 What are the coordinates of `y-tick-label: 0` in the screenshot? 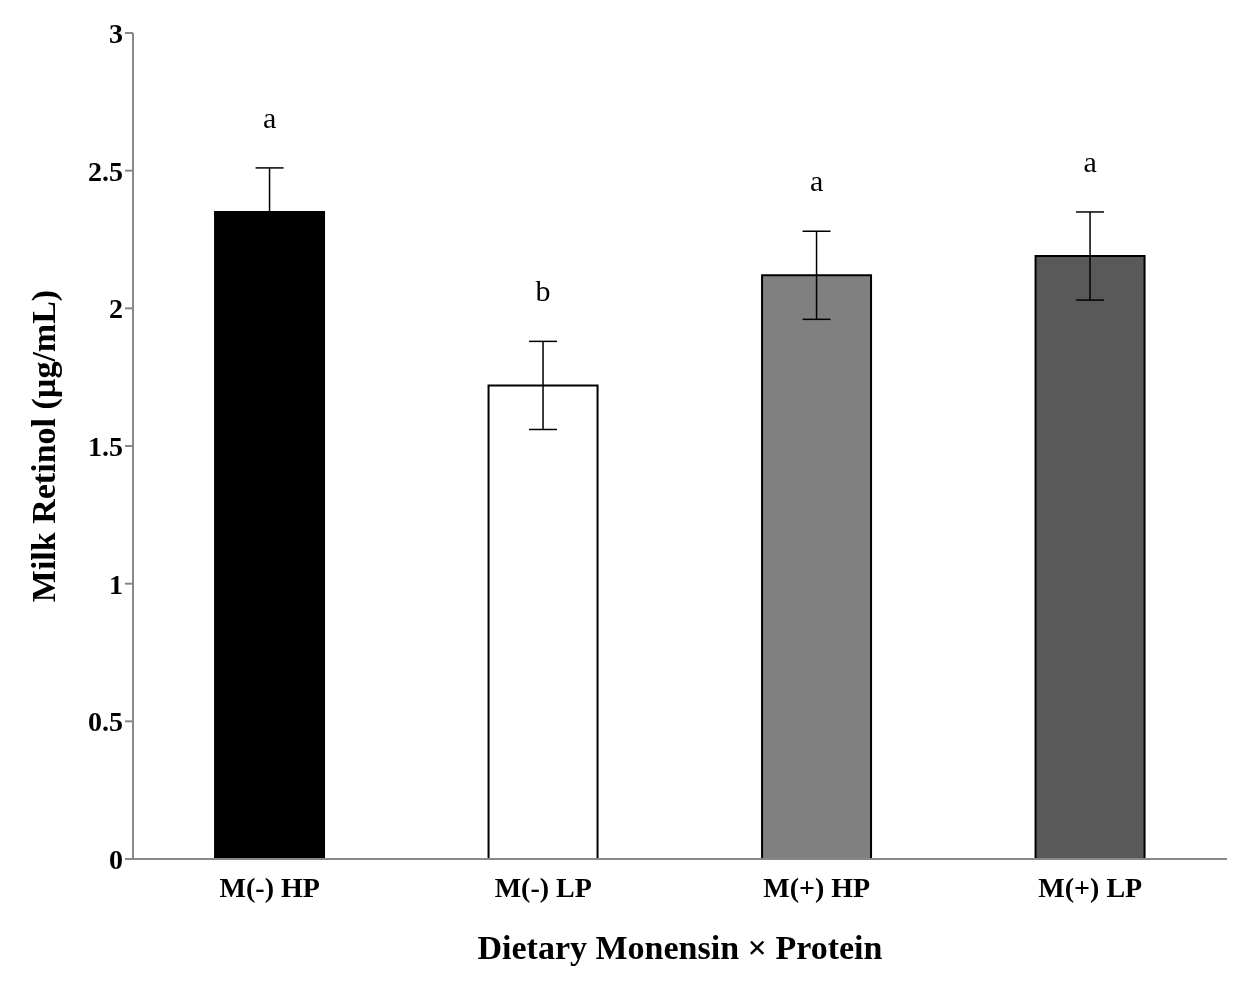 It's located at (116, 859).